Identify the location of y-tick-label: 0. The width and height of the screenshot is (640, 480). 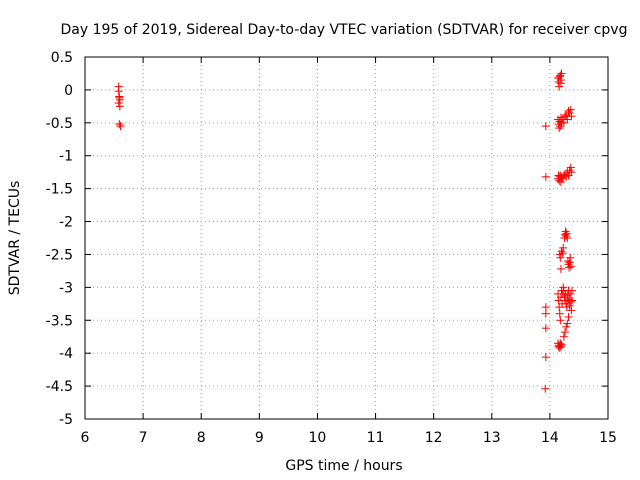
(68, 91).